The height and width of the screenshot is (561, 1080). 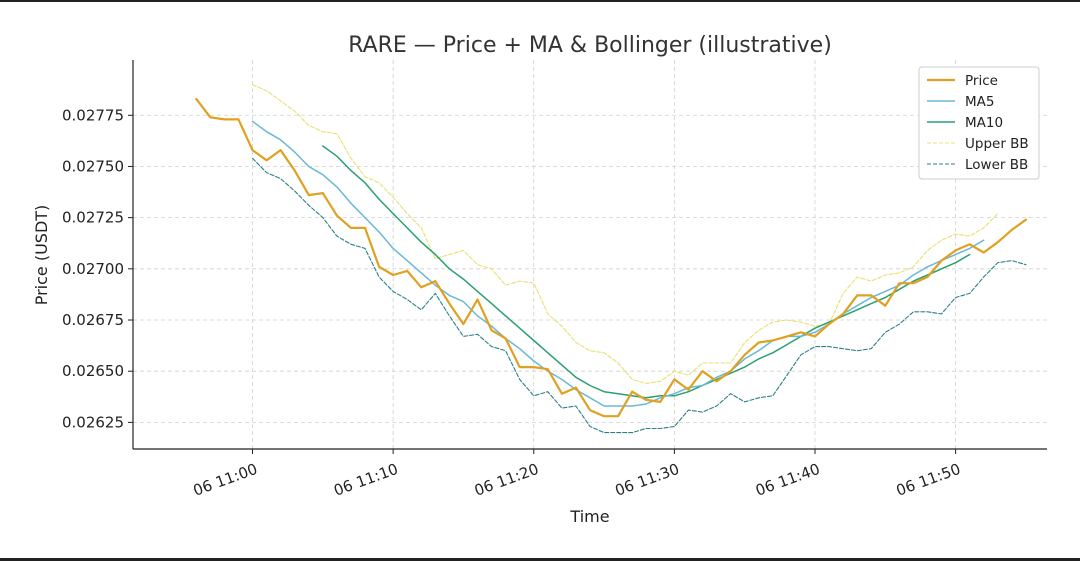 I want to click on x-tick-label: 06 11:30, so click(x=647, y=480).